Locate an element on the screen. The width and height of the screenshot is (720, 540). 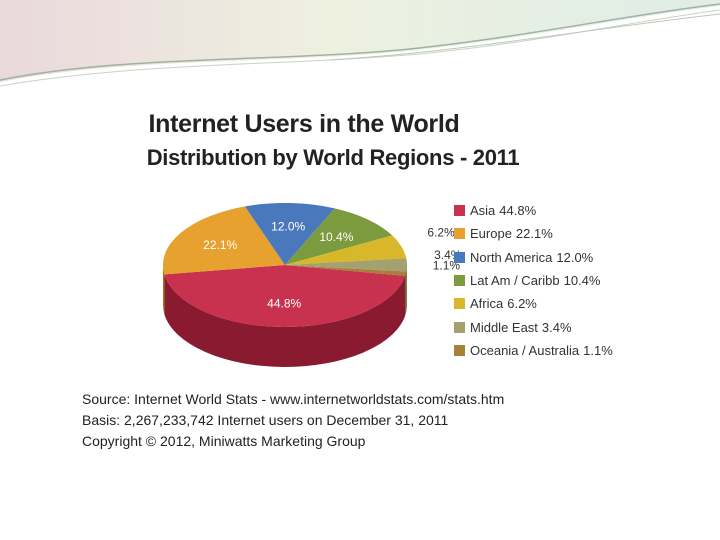
legend-item-north-america: North America 12.0% is located at coordinates (523, 258).